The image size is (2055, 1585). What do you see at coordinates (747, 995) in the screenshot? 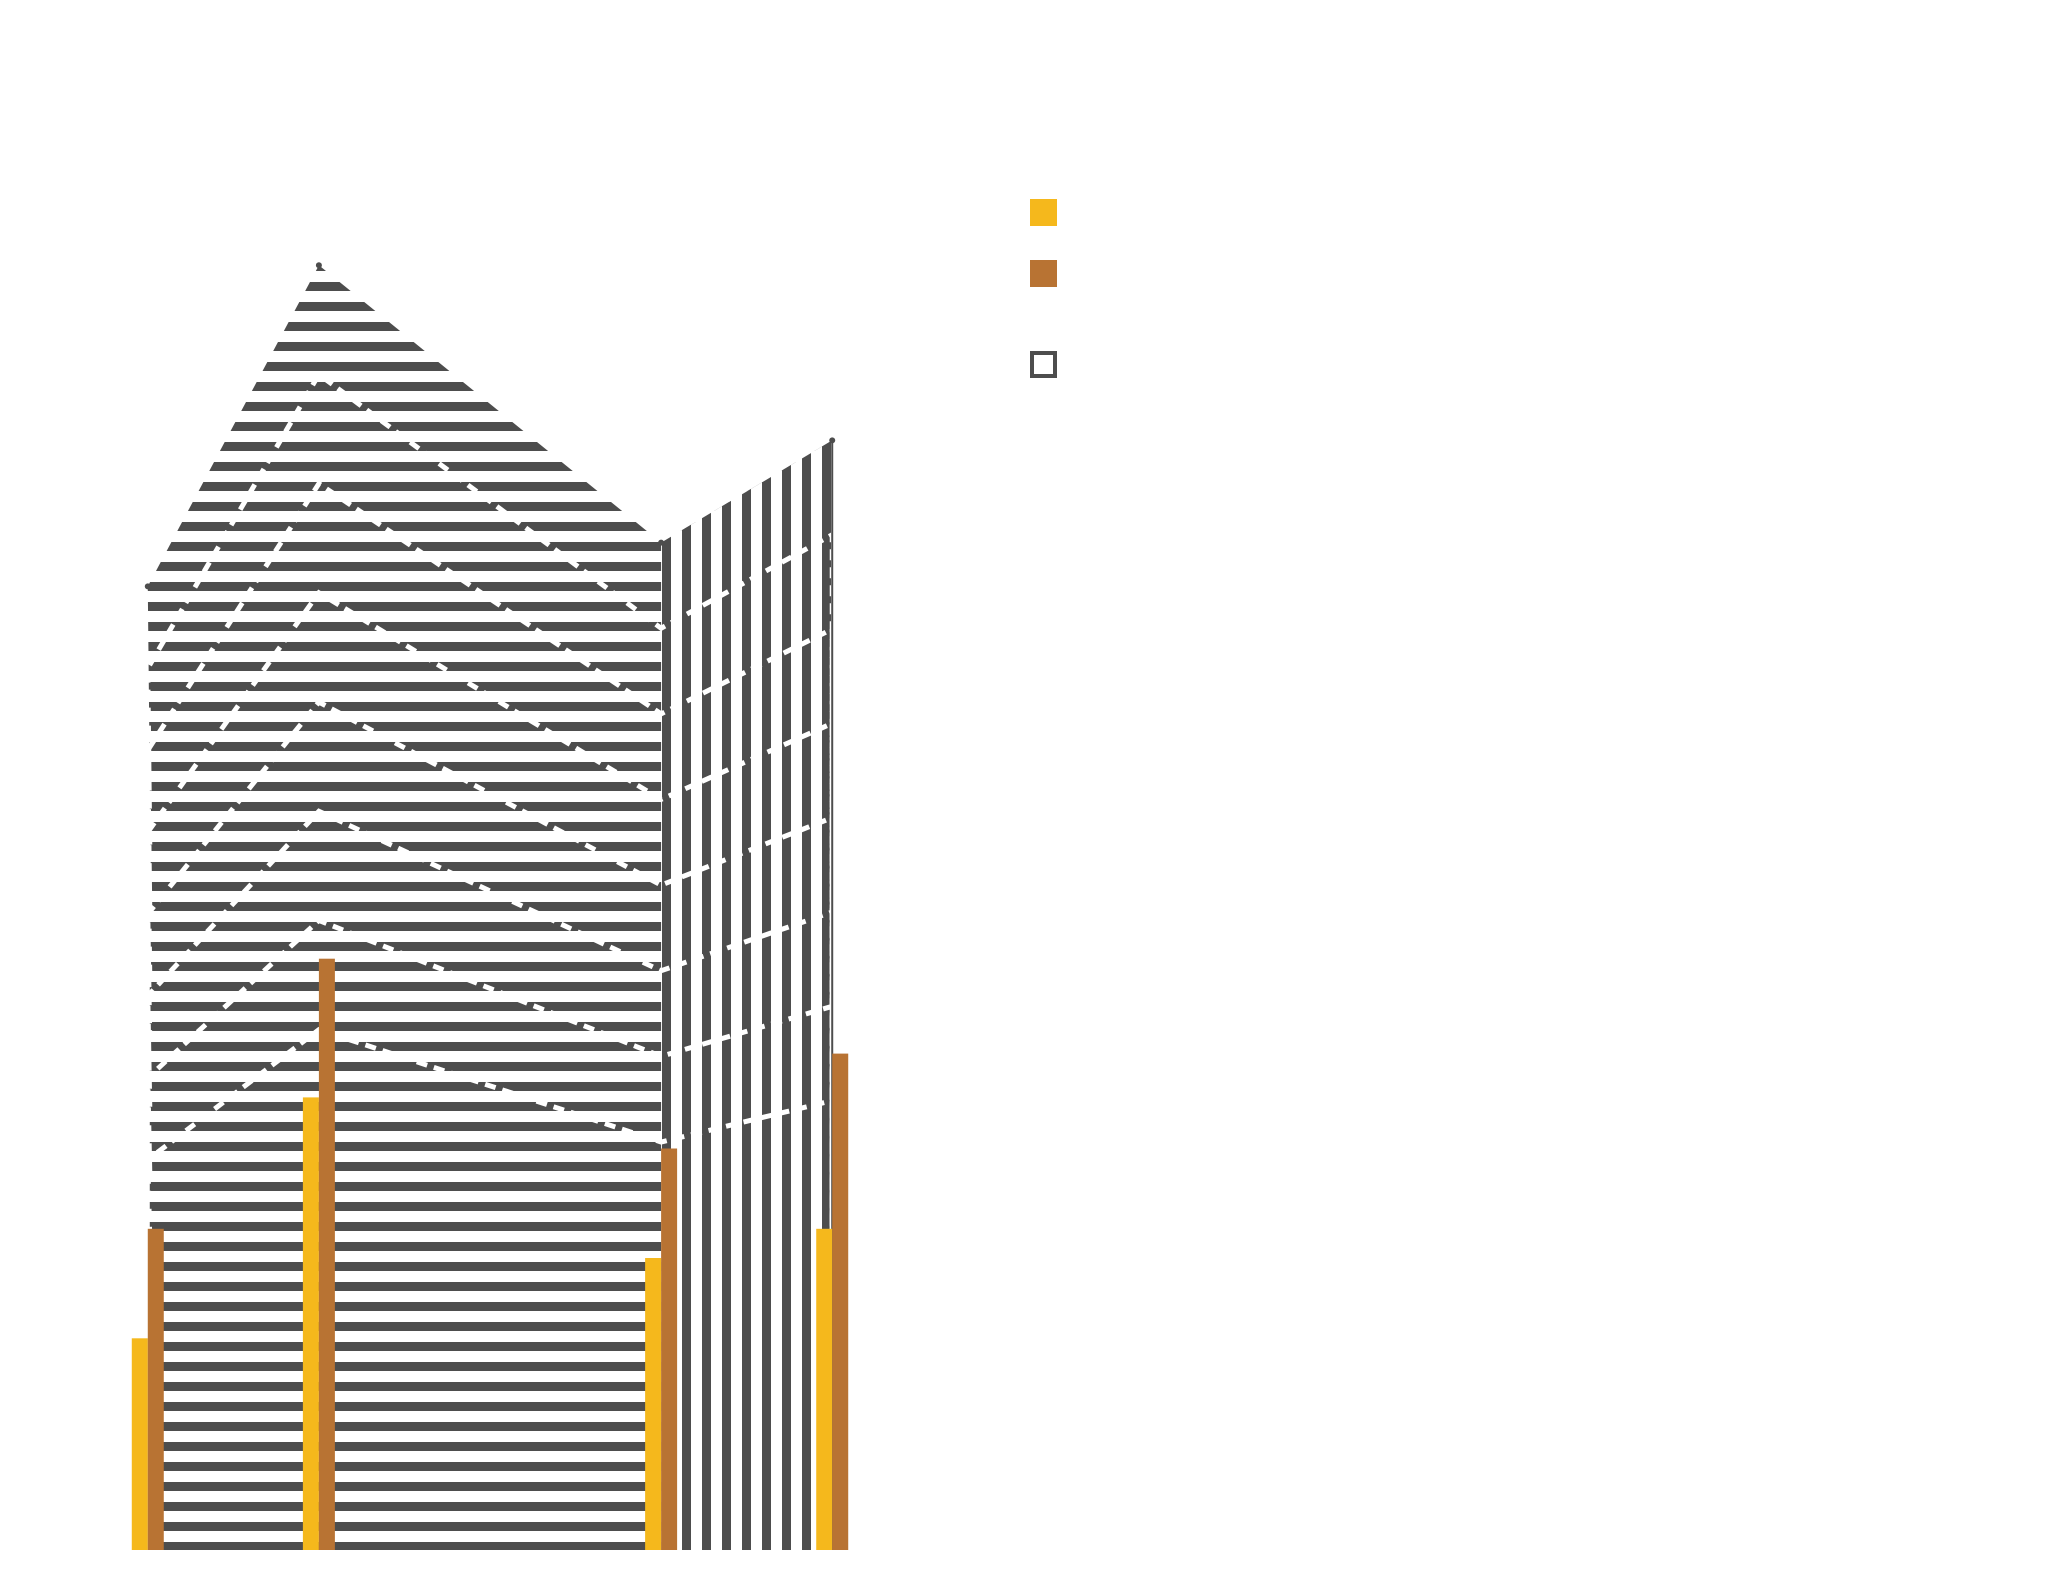
I see `outline-area-right` at bounding box center [747, 995].